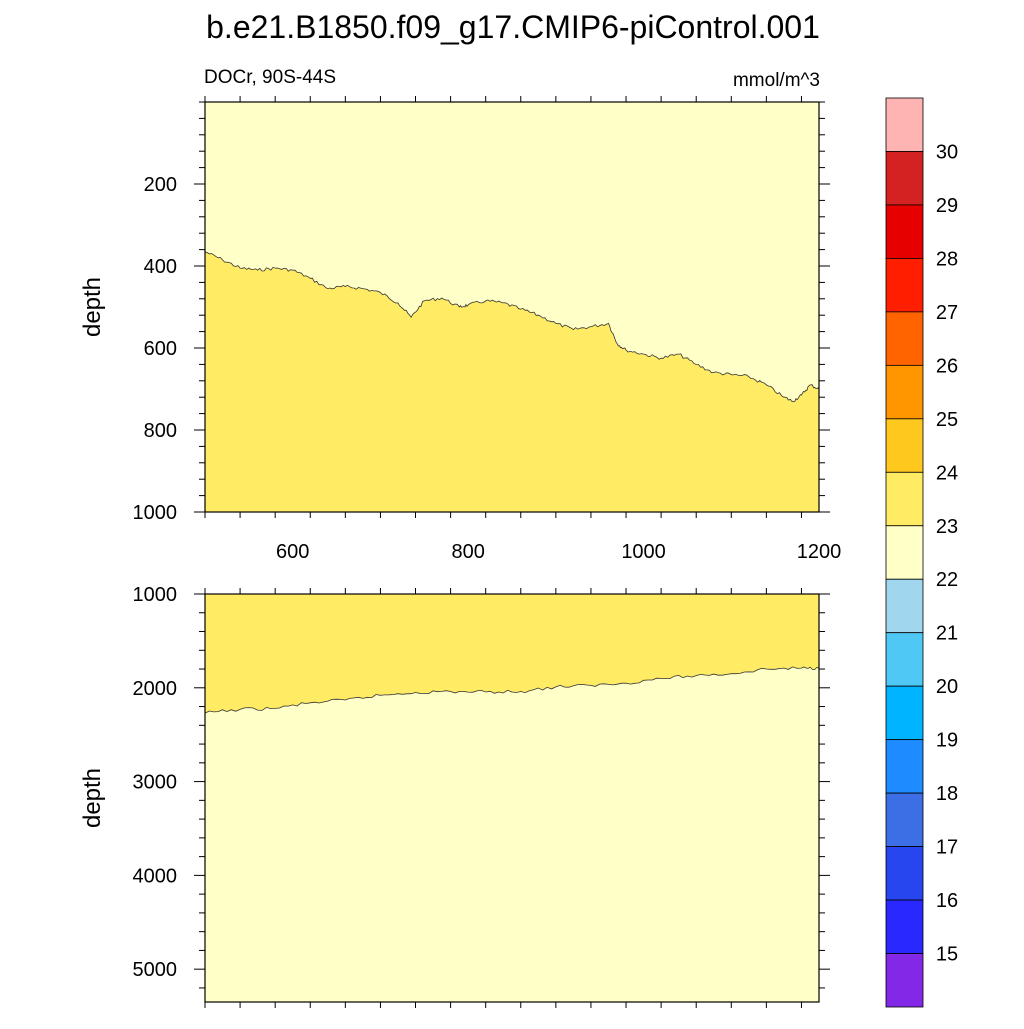 Image resolution: width=1024 pixels, height=1029 pixels. I want to click on x-tick-label: 800, so click(467, 552).